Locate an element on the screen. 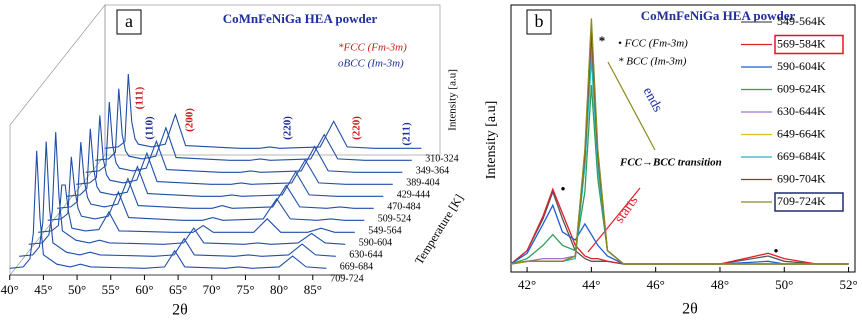 This screenshot has height=322, width=862. z-tick-label: 590-604 is located at coordinates (375, 242).